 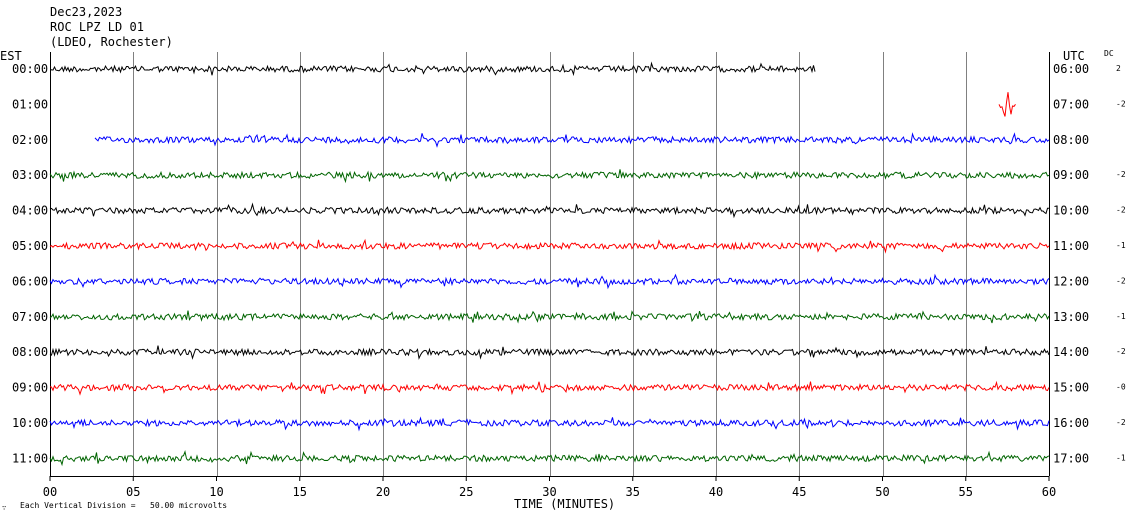 What do you see at coordinates (86, 12) in the screenshot?
I see `date-label: Dec23,2023` at bounding box center [86, 12].